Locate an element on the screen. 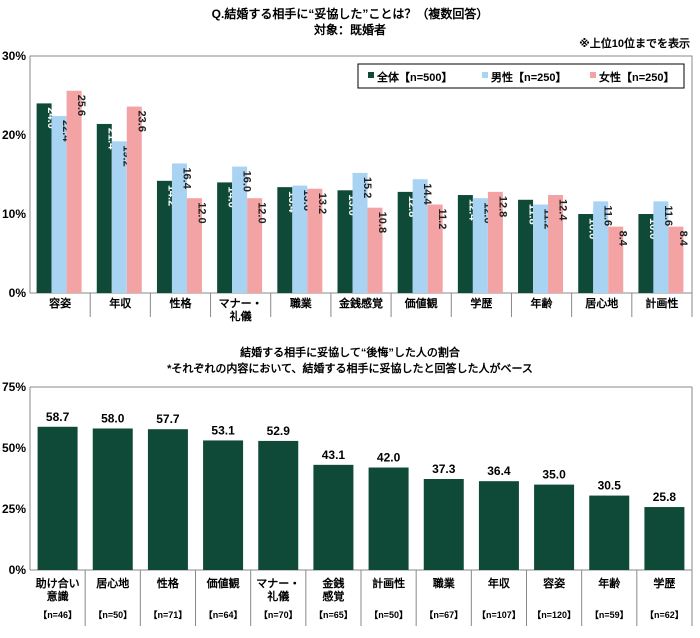  sample-size-label: 【n=67】 is located at coordinates (443, 615).